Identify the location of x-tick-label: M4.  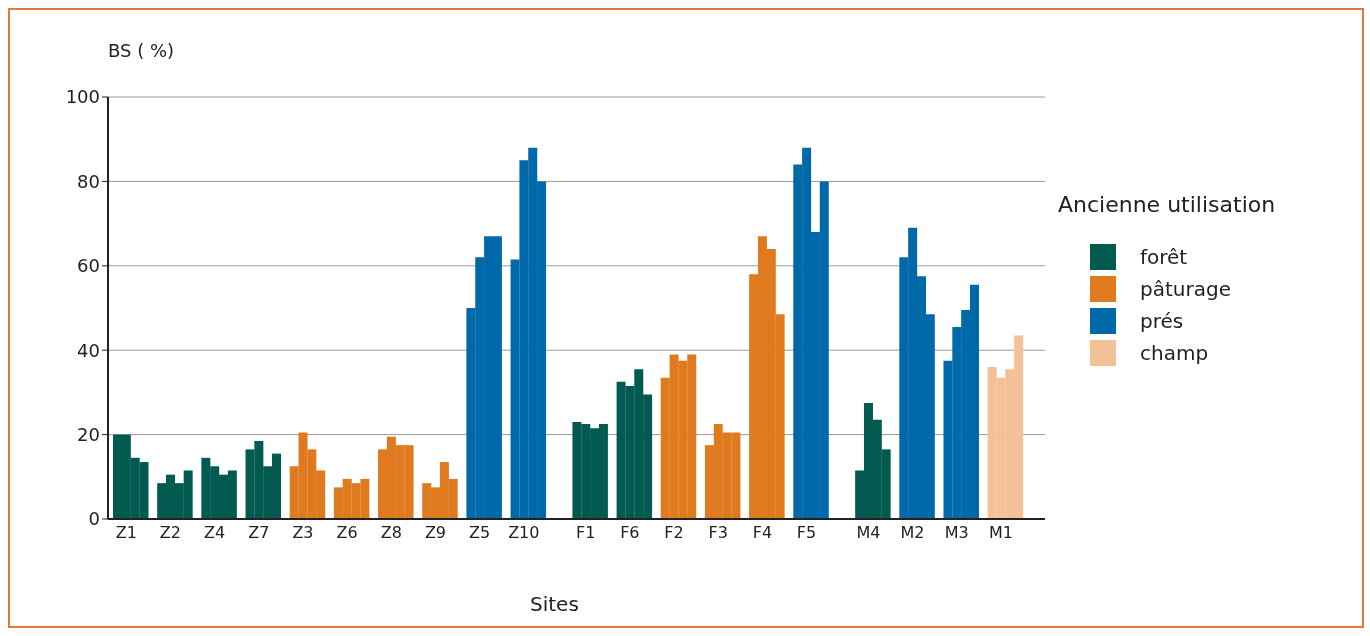
(868, 533).